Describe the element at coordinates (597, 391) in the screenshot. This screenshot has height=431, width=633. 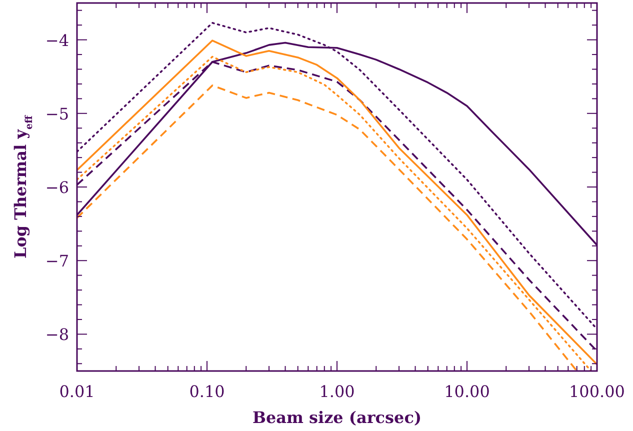
I see `x-tick-label: 100.00` at that location.